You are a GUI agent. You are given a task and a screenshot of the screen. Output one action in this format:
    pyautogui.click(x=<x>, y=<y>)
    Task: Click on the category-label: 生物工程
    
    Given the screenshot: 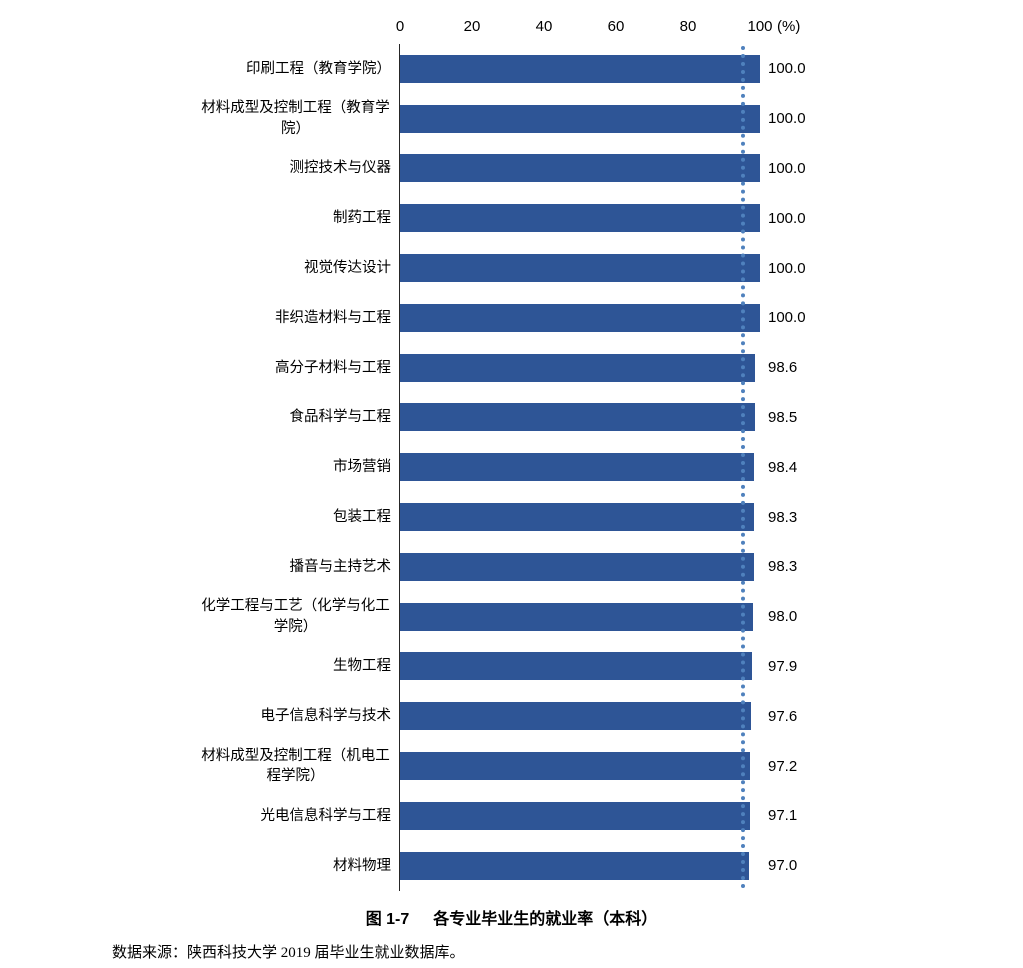 What is the action you would take?
    pyautogui.click(x=362, y=666)
    